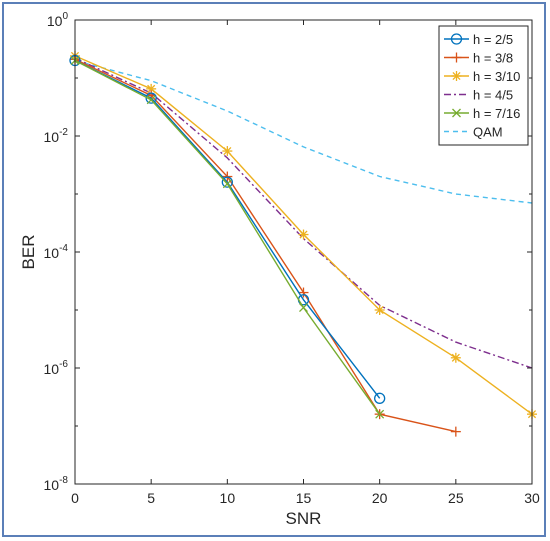 Image resolution: width=550 pixels, height=541 pixels. I want to click on y-tick-label: 10⁰, so click(58, 20).